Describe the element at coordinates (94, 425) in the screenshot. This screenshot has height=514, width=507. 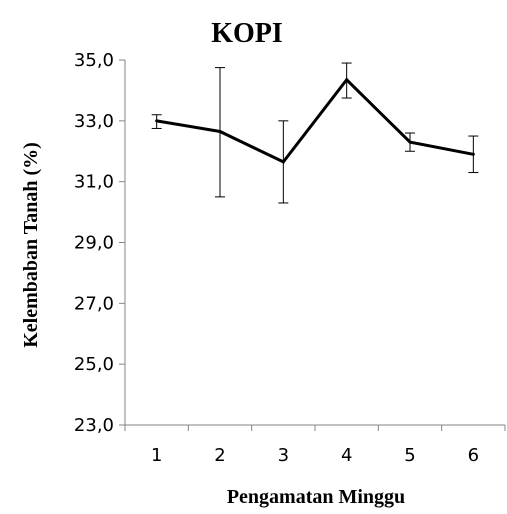
I see `y-tick-label: 23,0` at that location.